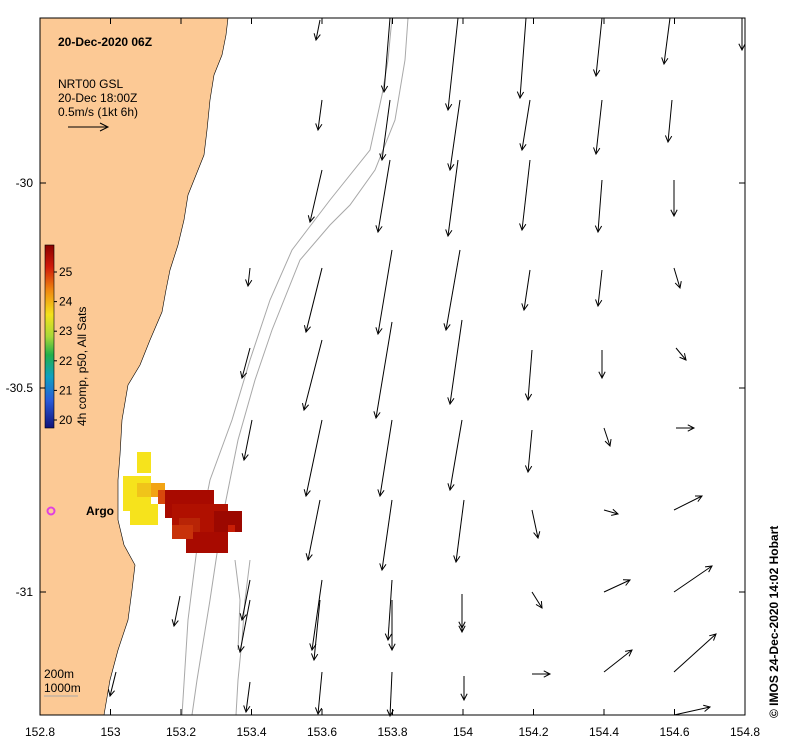 The width and height of the screenshot is (789, 750). What do you see at coordinates (90, 84) in the screenshot?
I see `legend-model-label: NRT00 GSL` at bounding box center [90, 84].